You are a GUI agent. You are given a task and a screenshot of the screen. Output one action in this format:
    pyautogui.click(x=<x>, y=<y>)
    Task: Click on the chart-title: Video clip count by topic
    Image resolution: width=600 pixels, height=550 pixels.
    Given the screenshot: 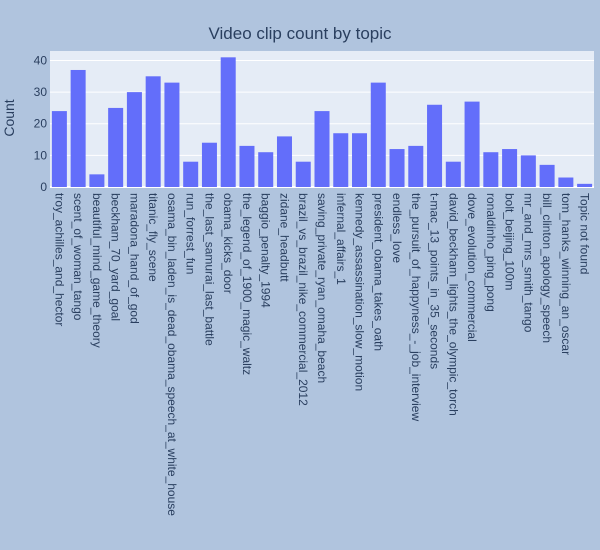 What is the action you would take?
    pyautogui.click(x=300, y=33)
    